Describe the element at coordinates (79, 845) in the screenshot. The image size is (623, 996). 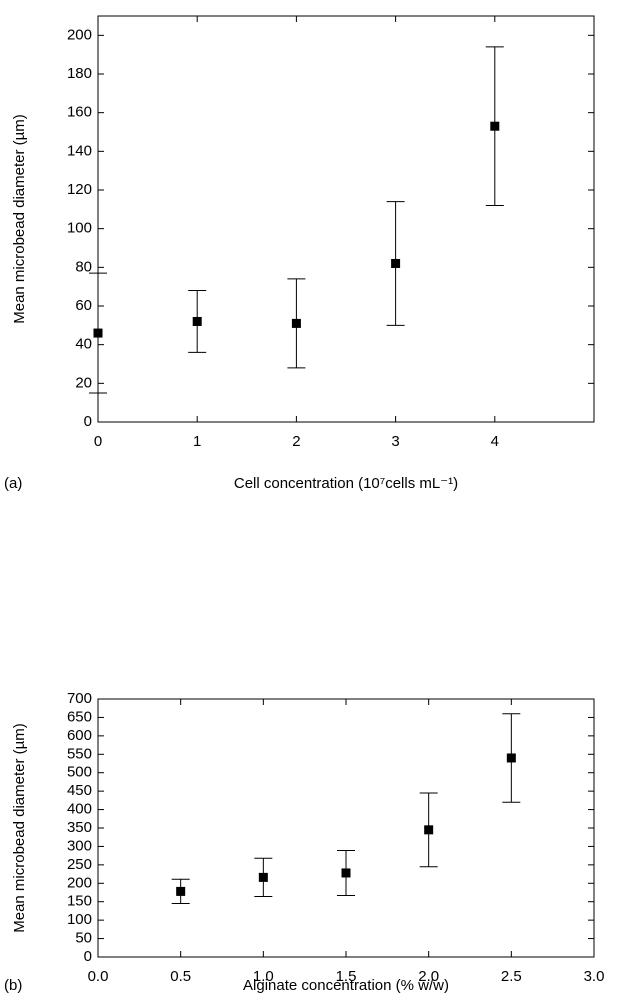
I see `y-tick-label: 300` at that location.